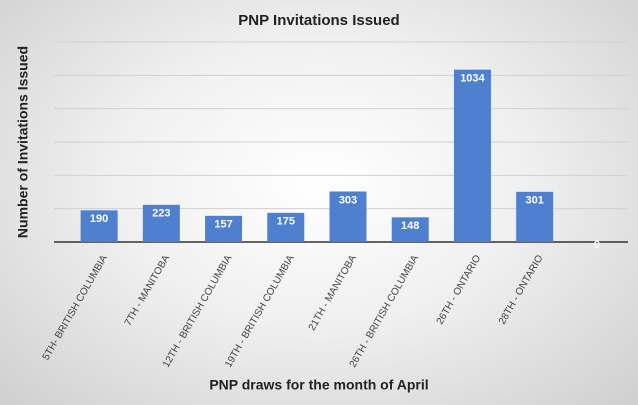 The image size is (638, 405). What do you see at coordinates (385, 311) in the screenshot?
I see `x-tick-label: 26TH - BRITISH COLUMBIA` at bounding box center [385, 311].